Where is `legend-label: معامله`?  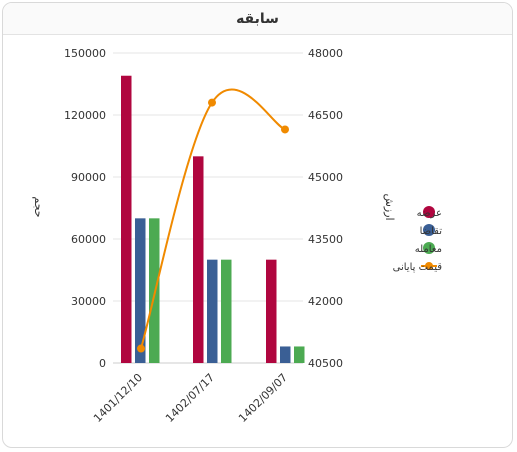
legend-label: معامله is located at coordinates (428, 249).